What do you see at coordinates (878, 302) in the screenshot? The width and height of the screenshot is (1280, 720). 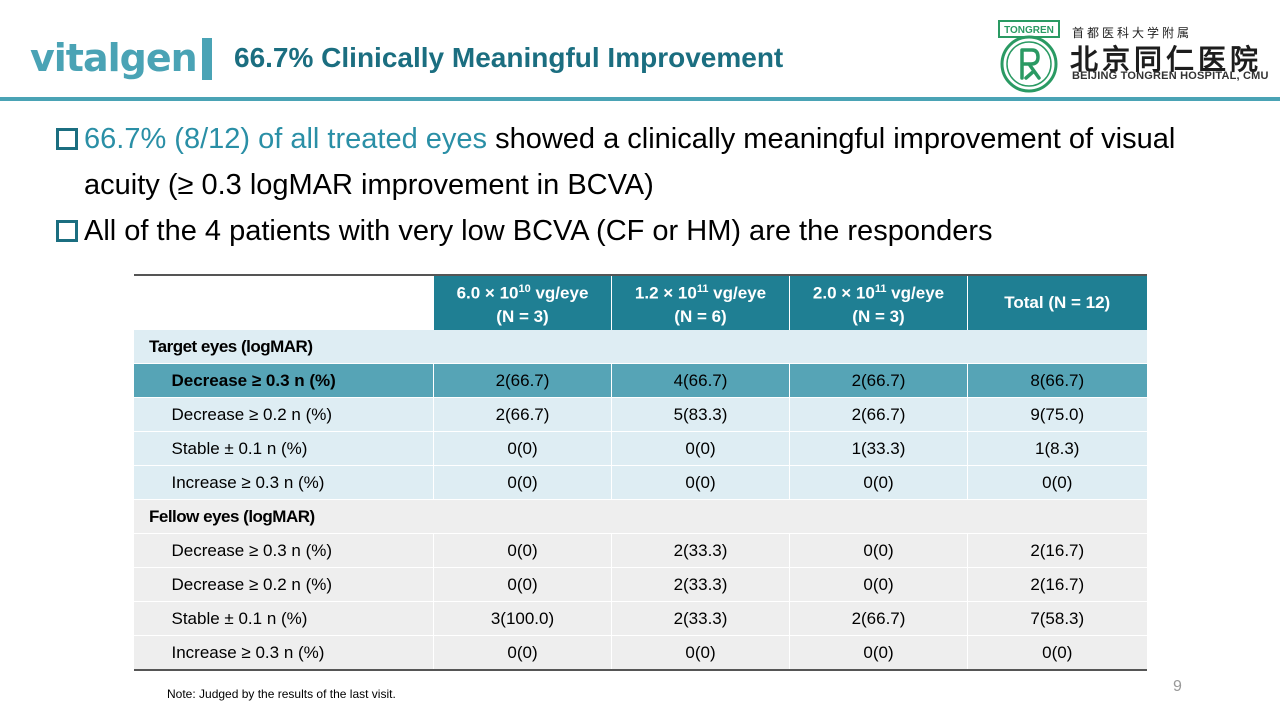 I see `header-dose-3: 2.0 × 1011 vg/eye (N = 3)` at bounding box center [878, 302].